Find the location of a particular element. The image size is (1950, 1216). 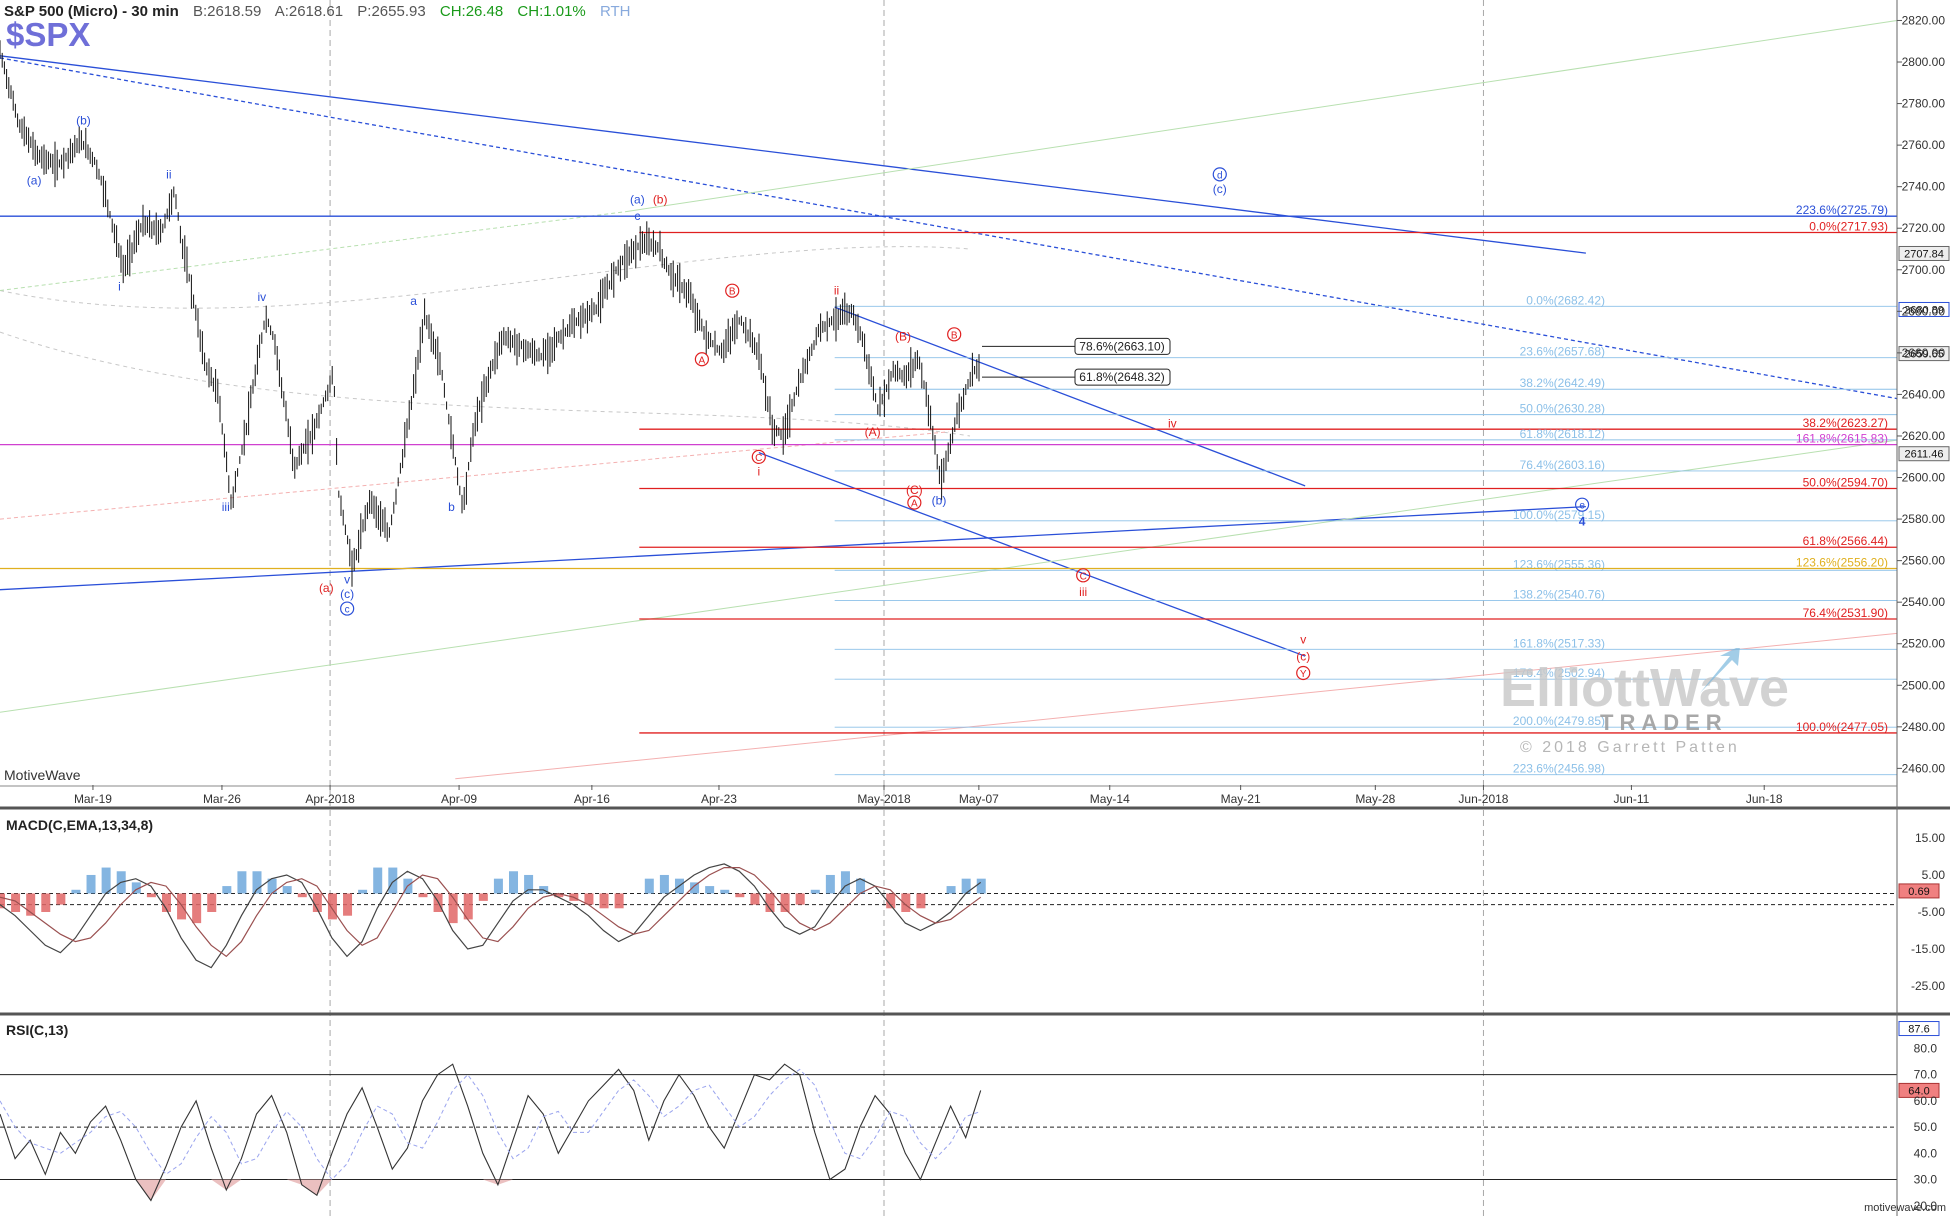

fib-level-label: 38.2%(2642.49) is located at coordinates (1562, 383).